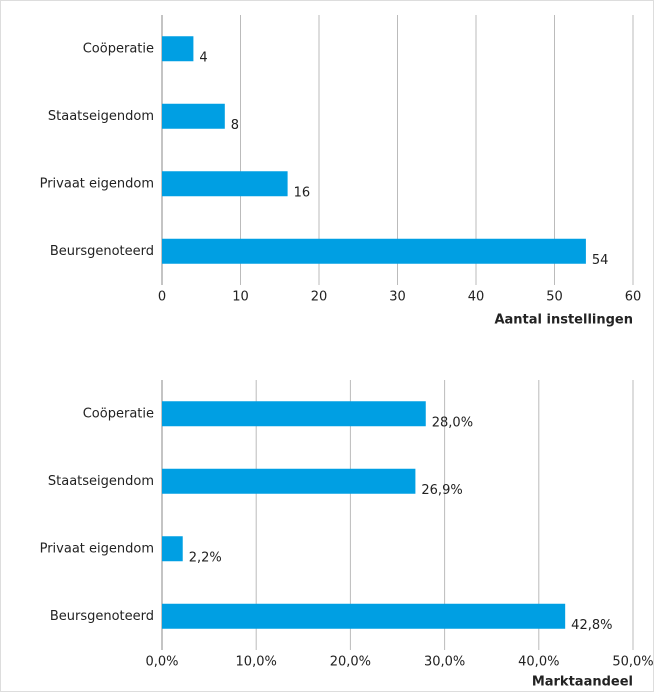  I want to click on x-tick-label: 40, so click(476, 297).